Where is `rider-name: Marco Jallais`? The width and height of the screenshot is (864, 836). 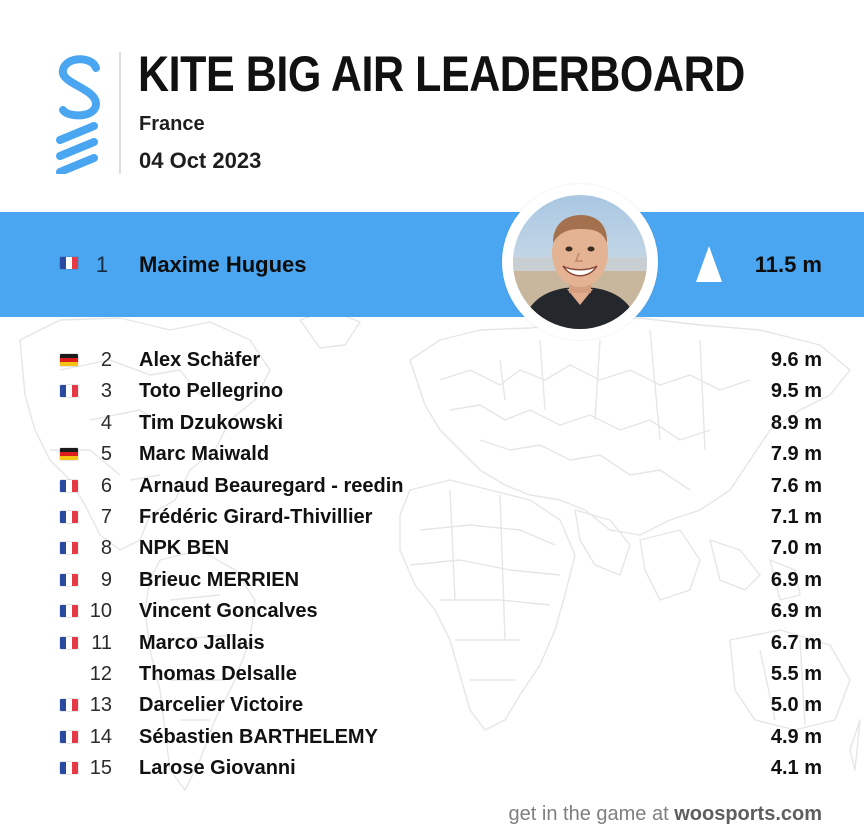 rider-name: Marco Jallais is located at coordinates (202, 642).